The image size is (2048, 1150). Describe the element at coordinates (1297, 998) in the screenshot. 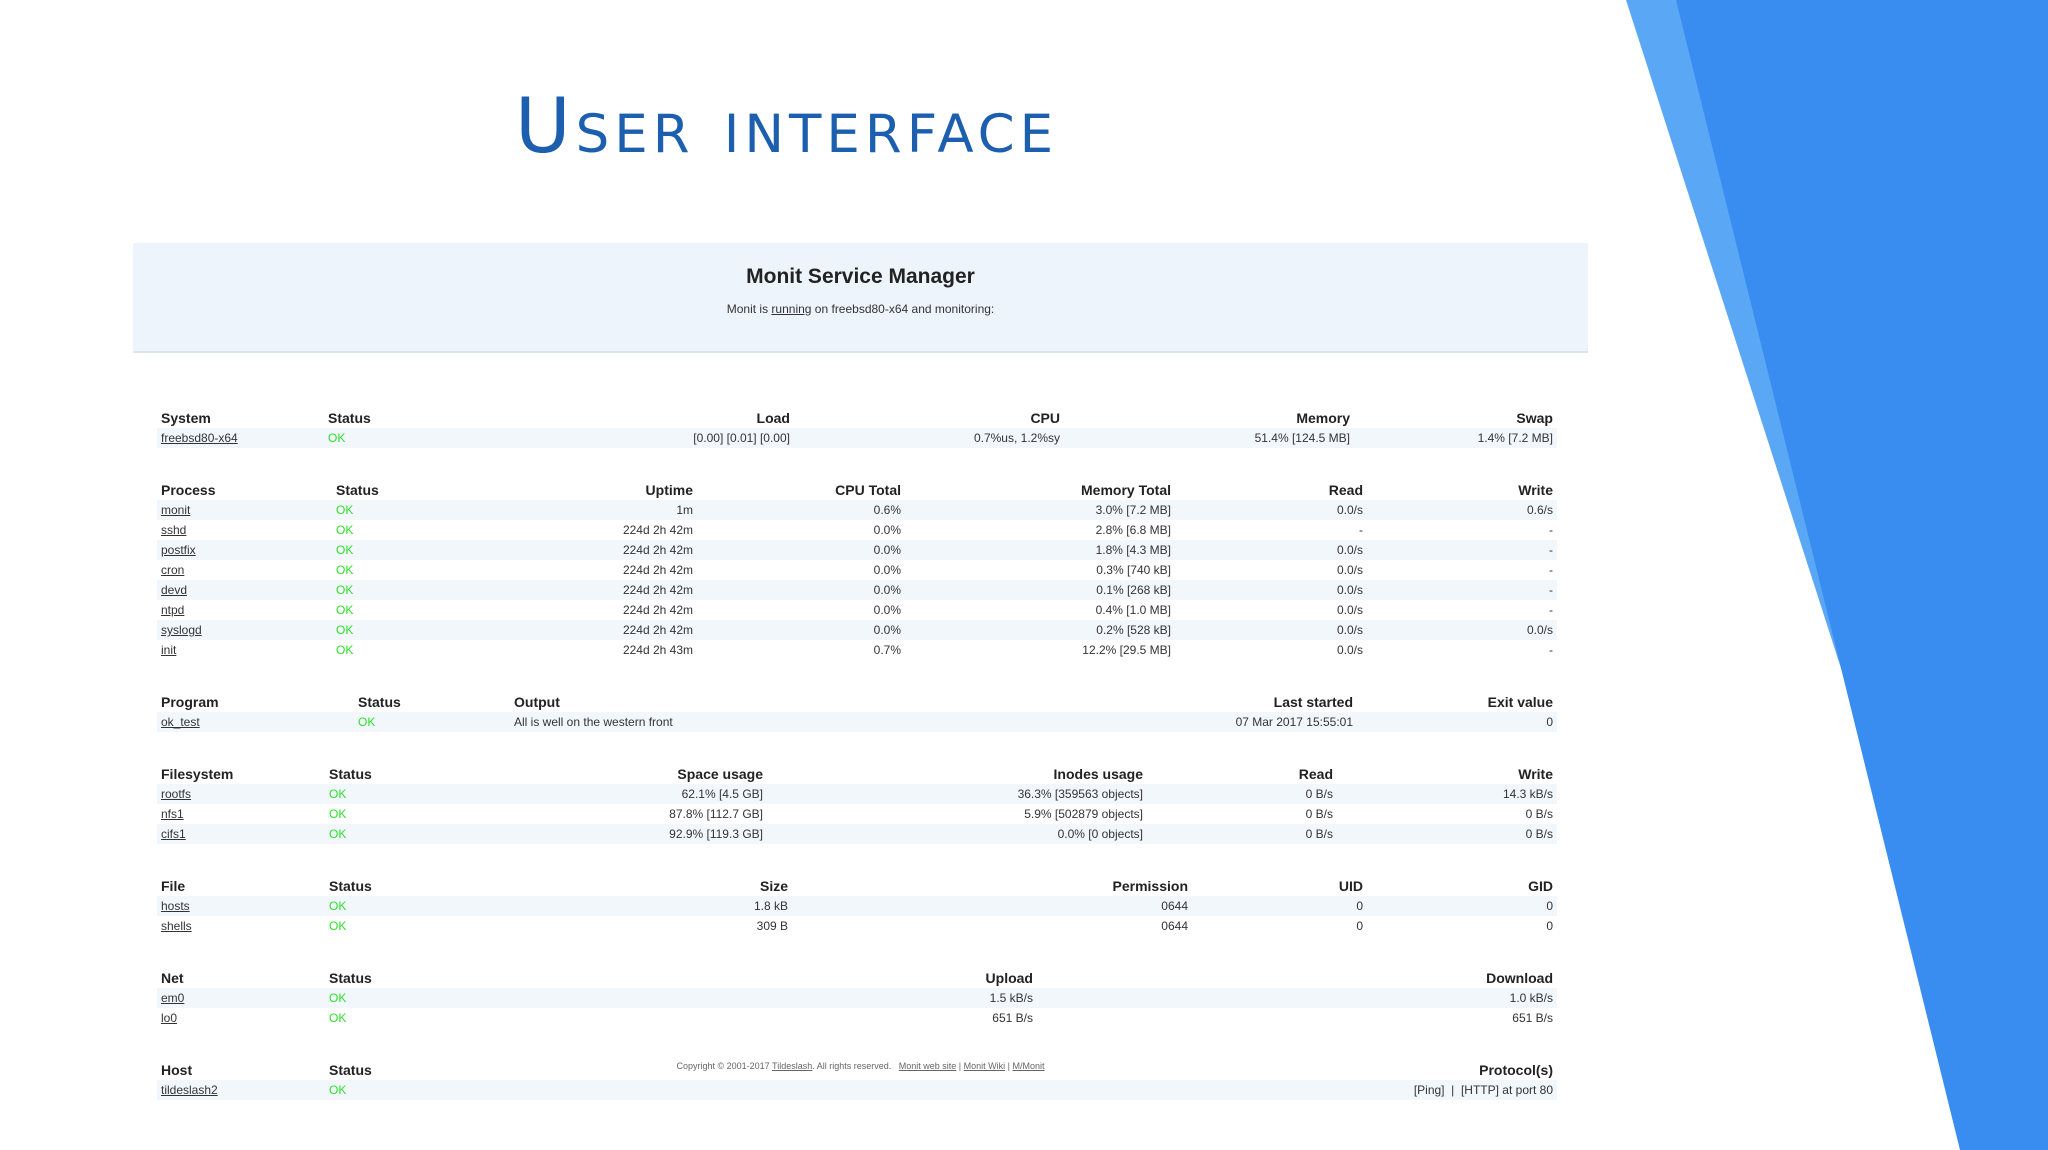

I see `download-value: 1.0 kB/s` at that location.